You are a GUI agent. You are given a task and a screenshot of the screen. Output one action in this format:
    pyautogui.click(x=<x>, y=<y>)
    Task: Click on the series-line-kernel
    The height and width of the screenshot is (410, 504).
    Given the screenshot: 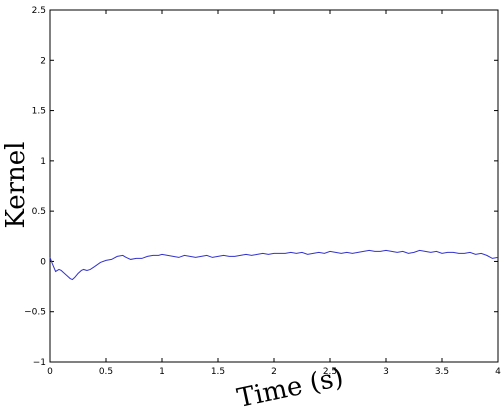 What is the action you would take?
    pyautogui.click(x=274, y=265)
    